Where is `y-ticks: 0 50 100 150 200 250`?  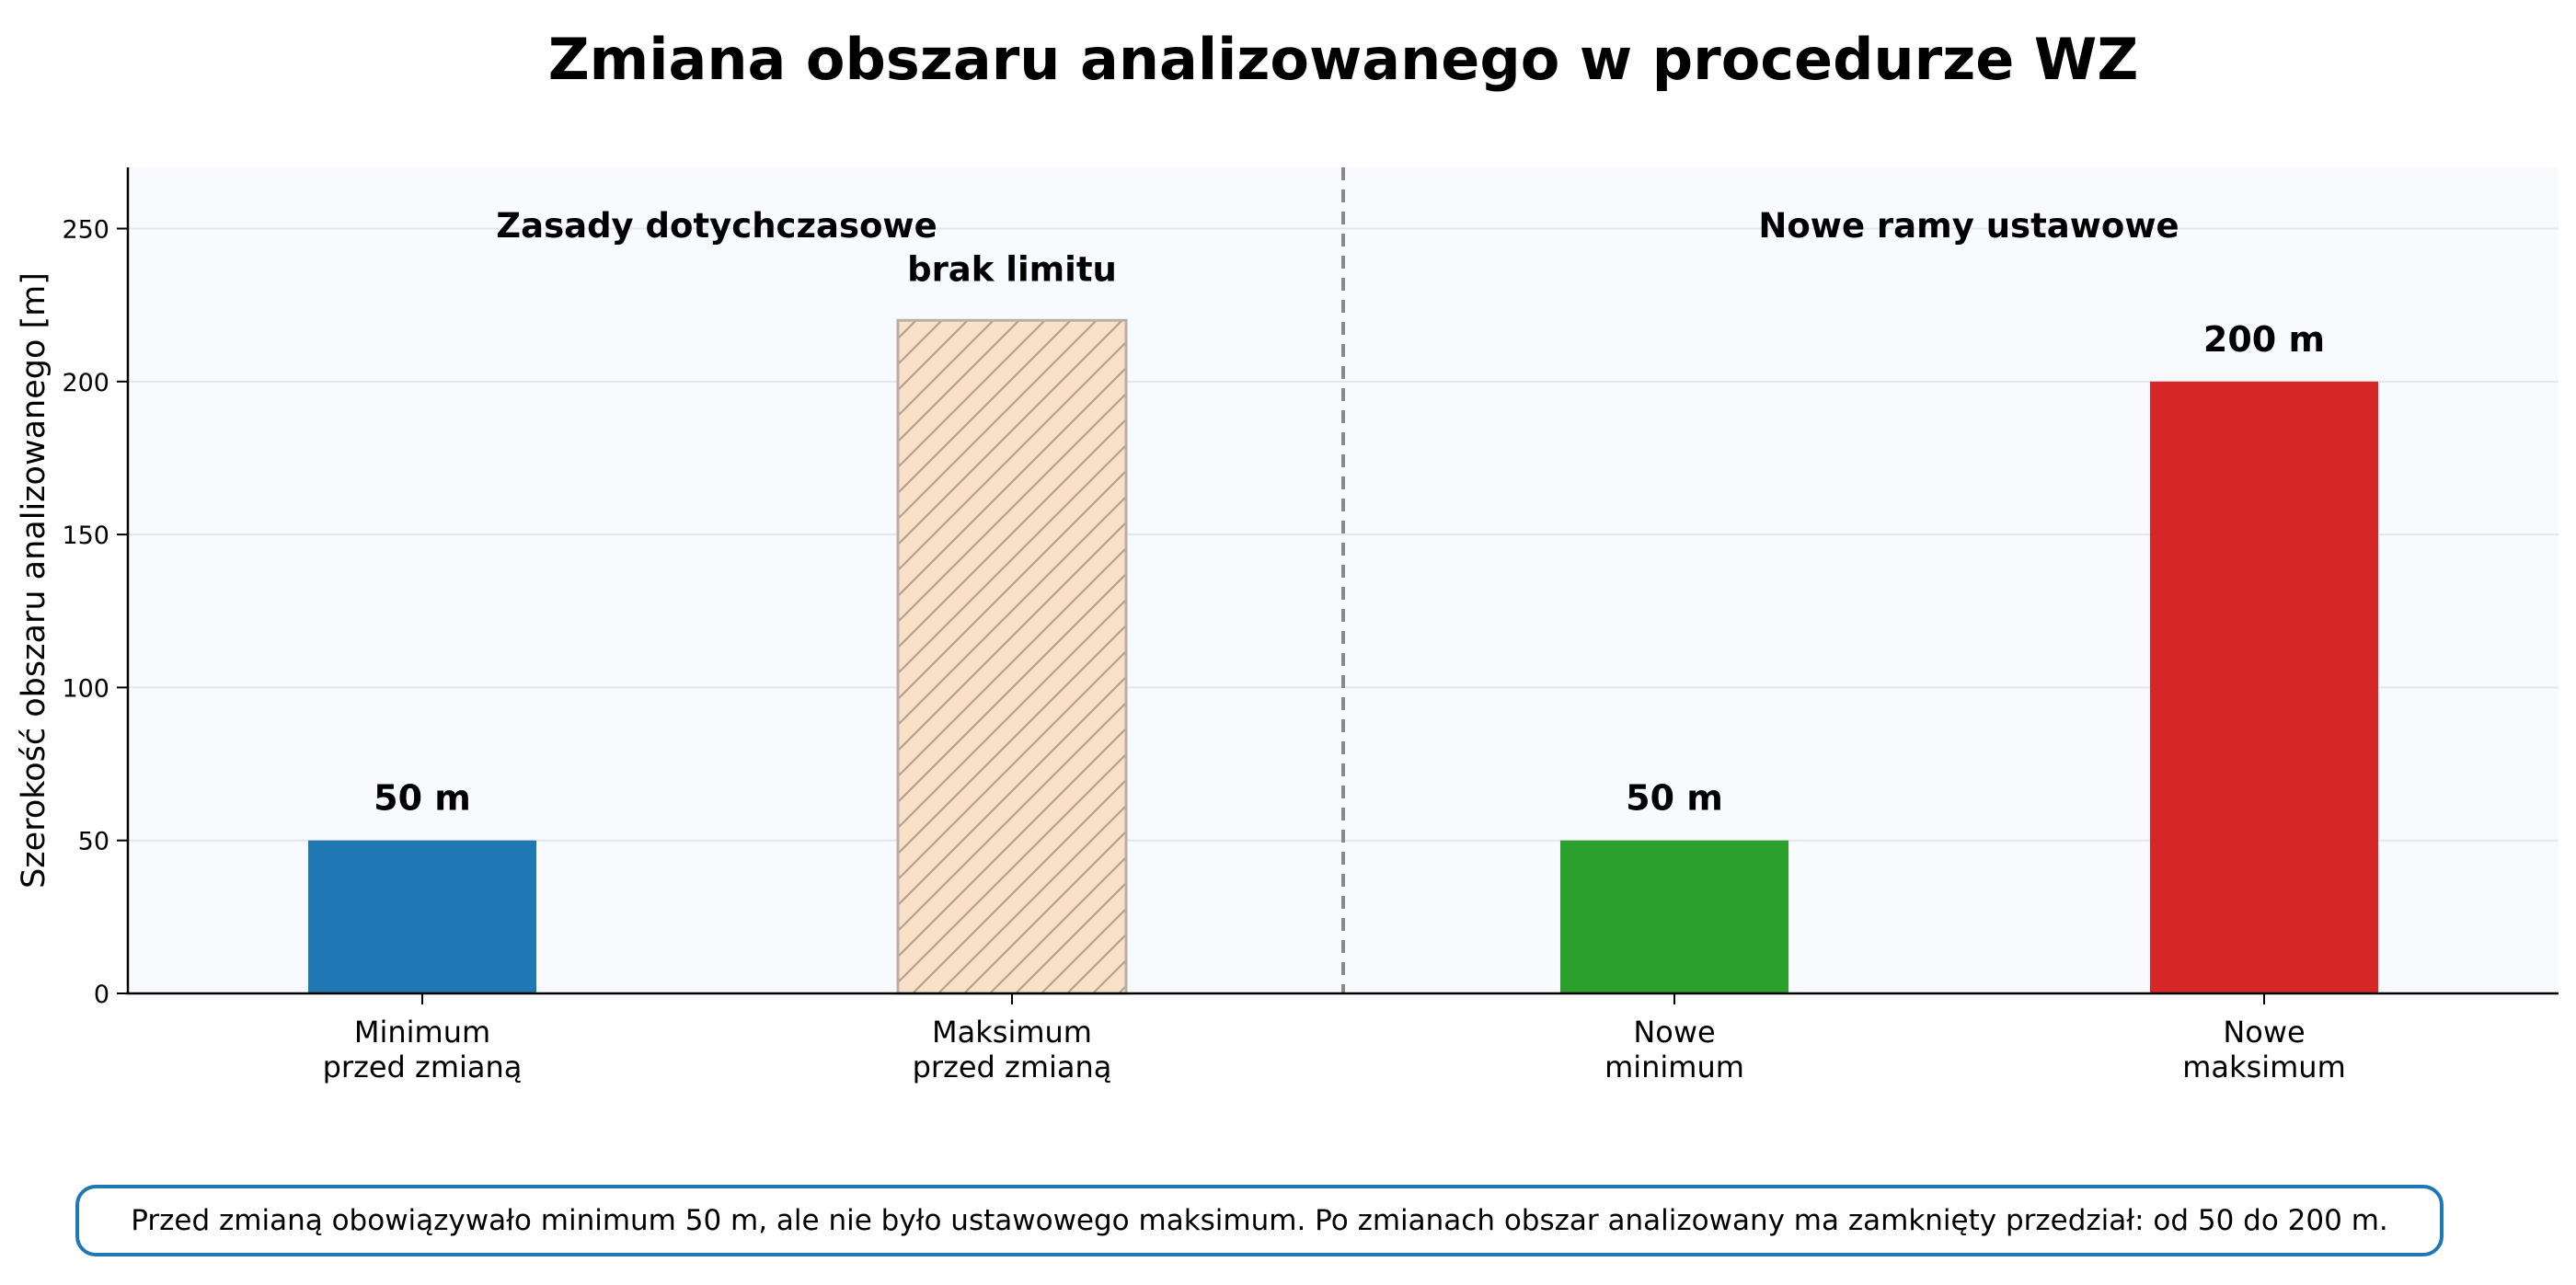
y-ticks: 0 50 100 150 200 250 is located at coordinates (95, 612).